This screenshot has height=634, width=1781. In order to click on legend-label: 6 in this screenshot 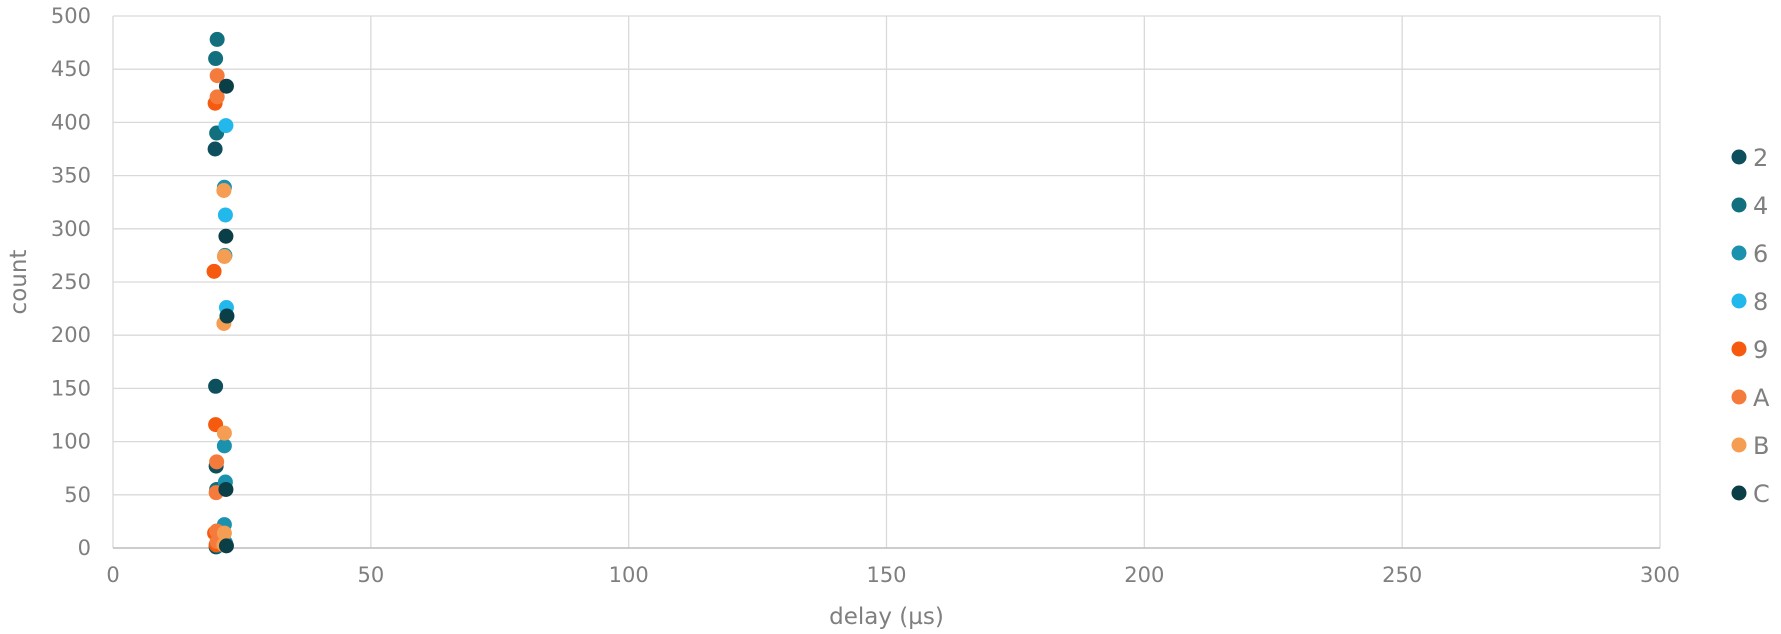, I will do `click(1760, 254)`.